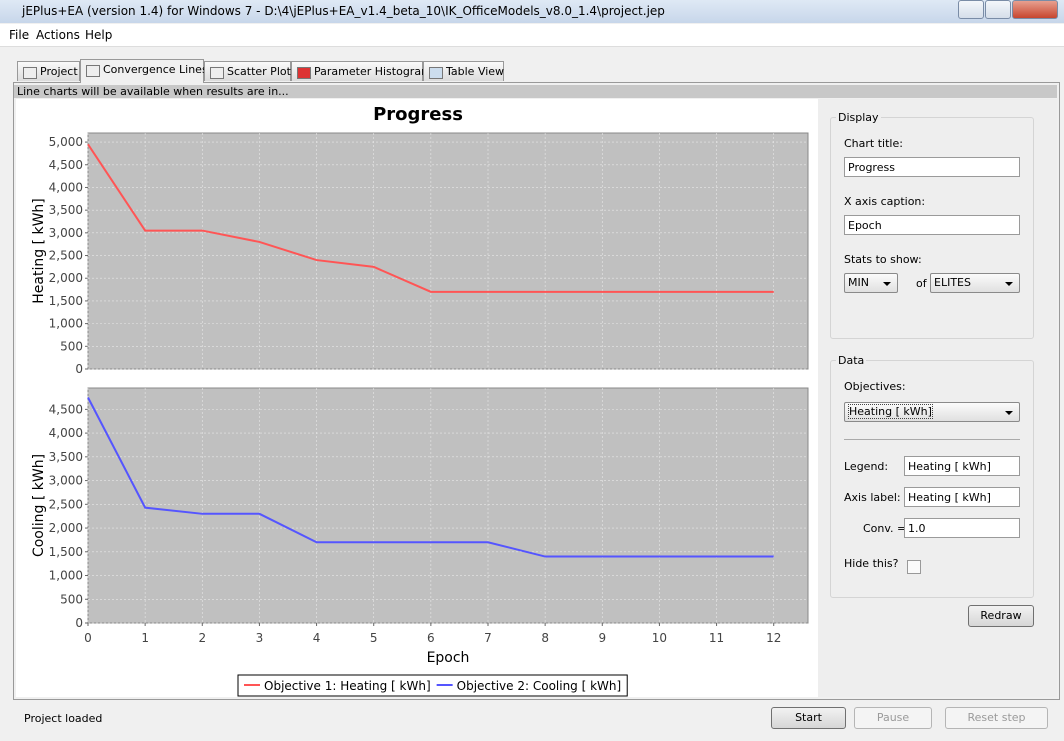 The height and width of the screenshot is (741, 1064). I want to click on x-tick-label: 0, so click(88, 638).